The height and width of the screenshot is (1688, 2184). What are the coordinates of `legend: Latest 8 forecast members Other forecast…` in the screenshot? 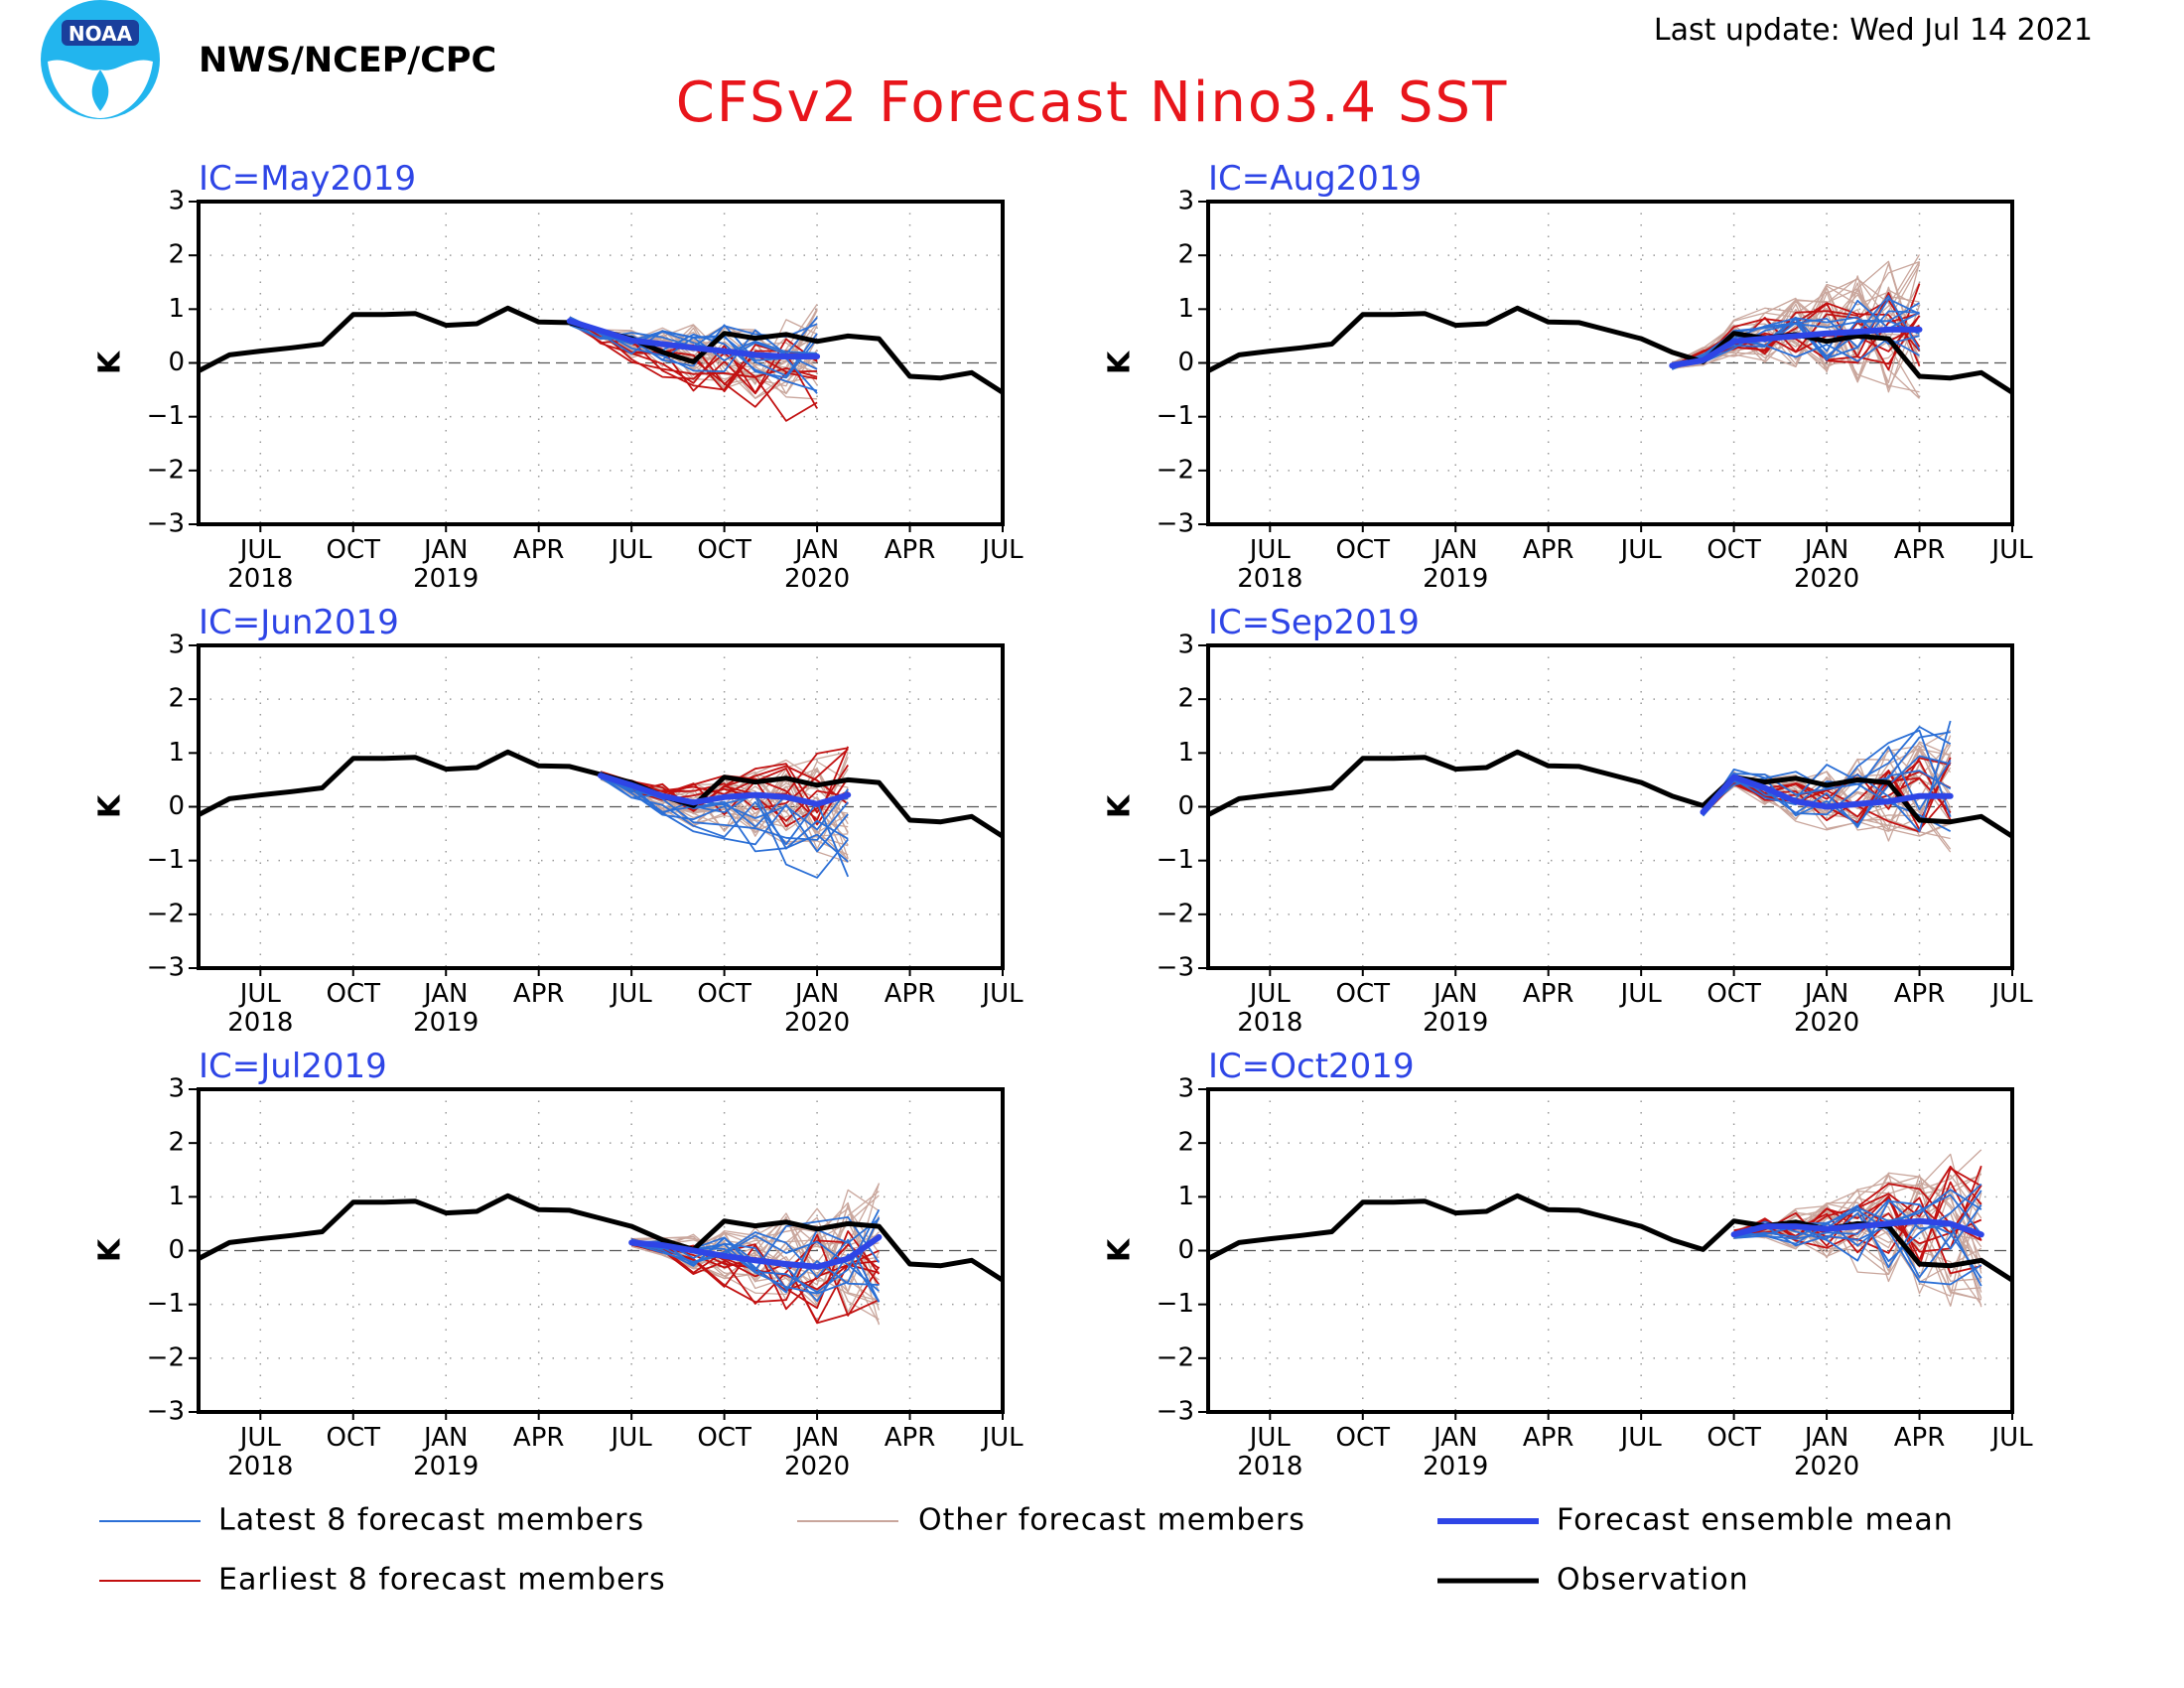 It's located at (1026, 1550).